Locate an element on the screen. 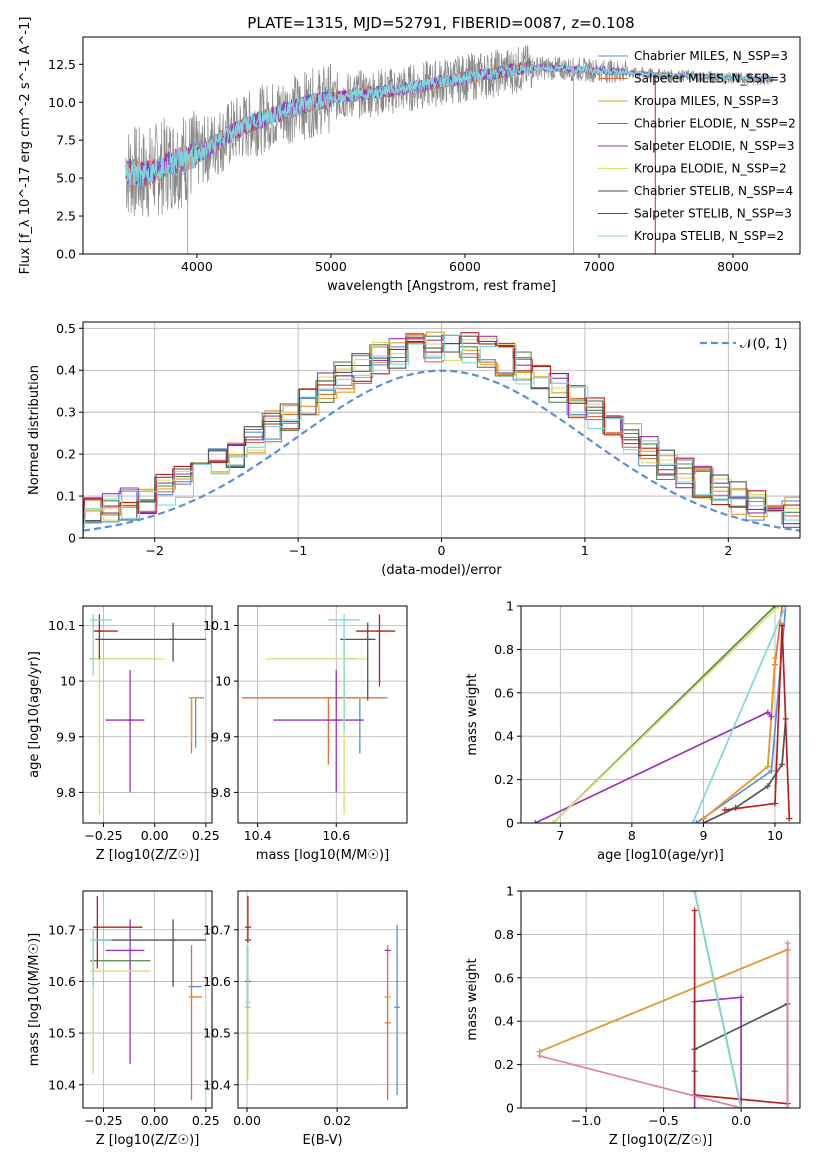 The width and height of the screenshot is (819, 1170). plot-area-mass_vs_Z is located at coordinates (148, 998).